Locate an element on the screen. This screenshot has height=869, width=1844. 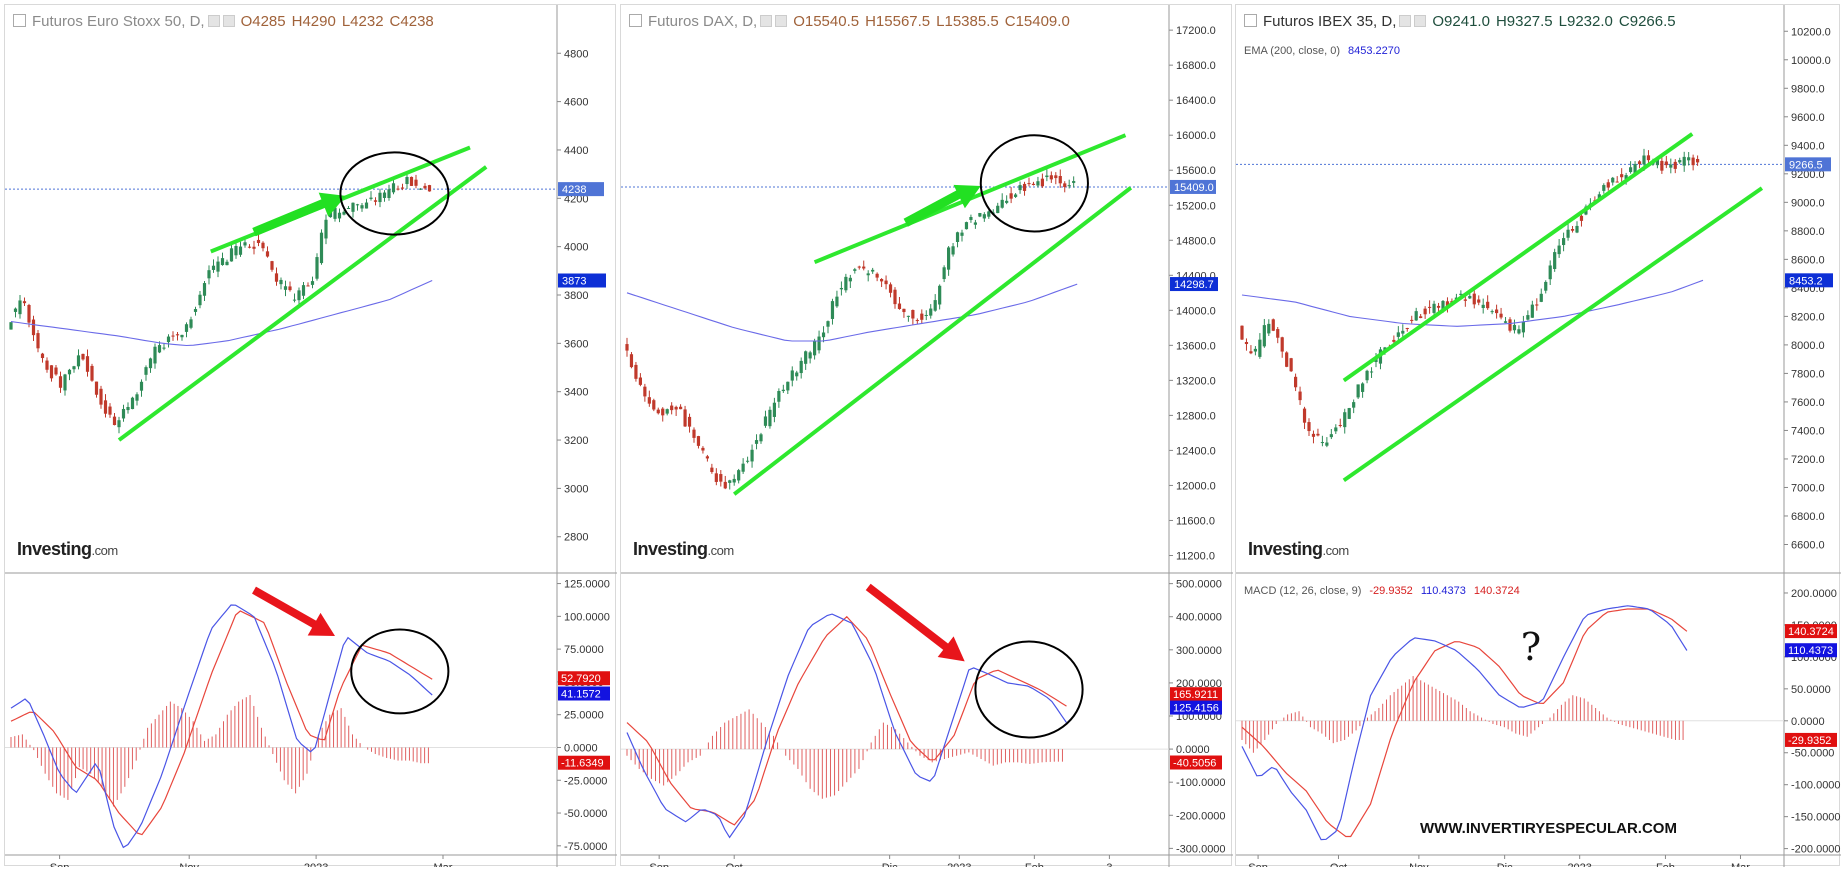
macd-line is located at coordinates (221, 726).